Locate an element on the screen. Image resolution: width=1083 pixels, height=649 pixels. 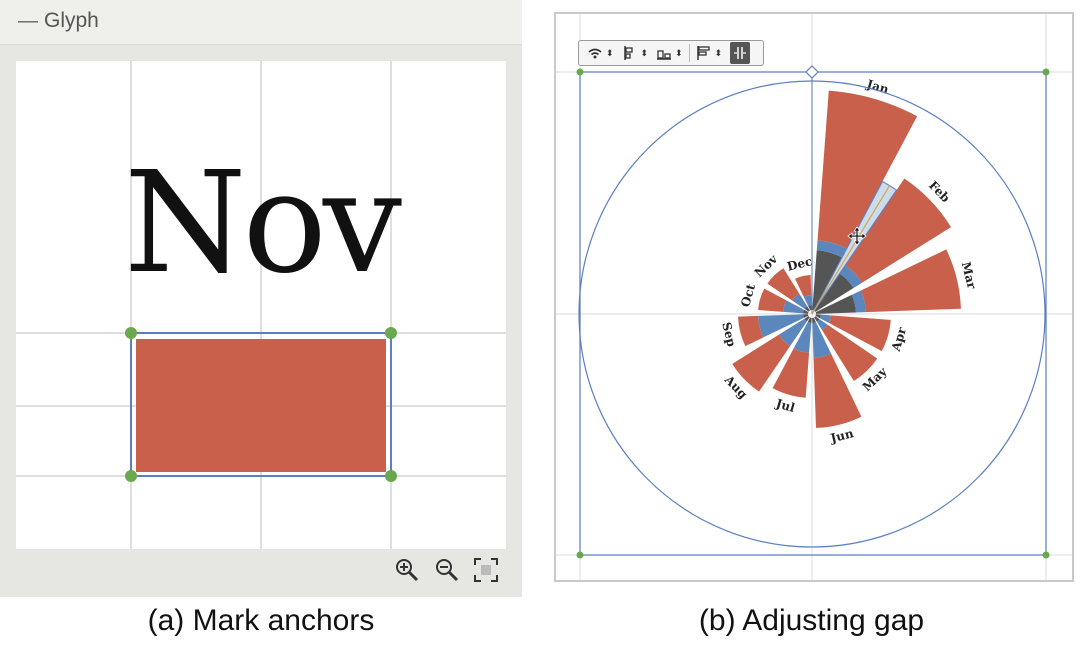
chart-toolbar: ⬍ ⬍ ⬍ ⬍ is located at coordinates (671, 53).